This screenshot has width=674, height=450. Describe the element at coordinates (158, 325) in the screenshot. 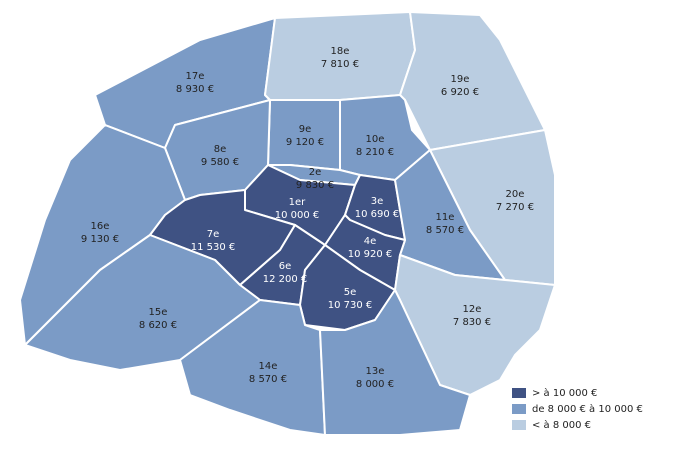

I see `district-price: 8 620 €` at that location.